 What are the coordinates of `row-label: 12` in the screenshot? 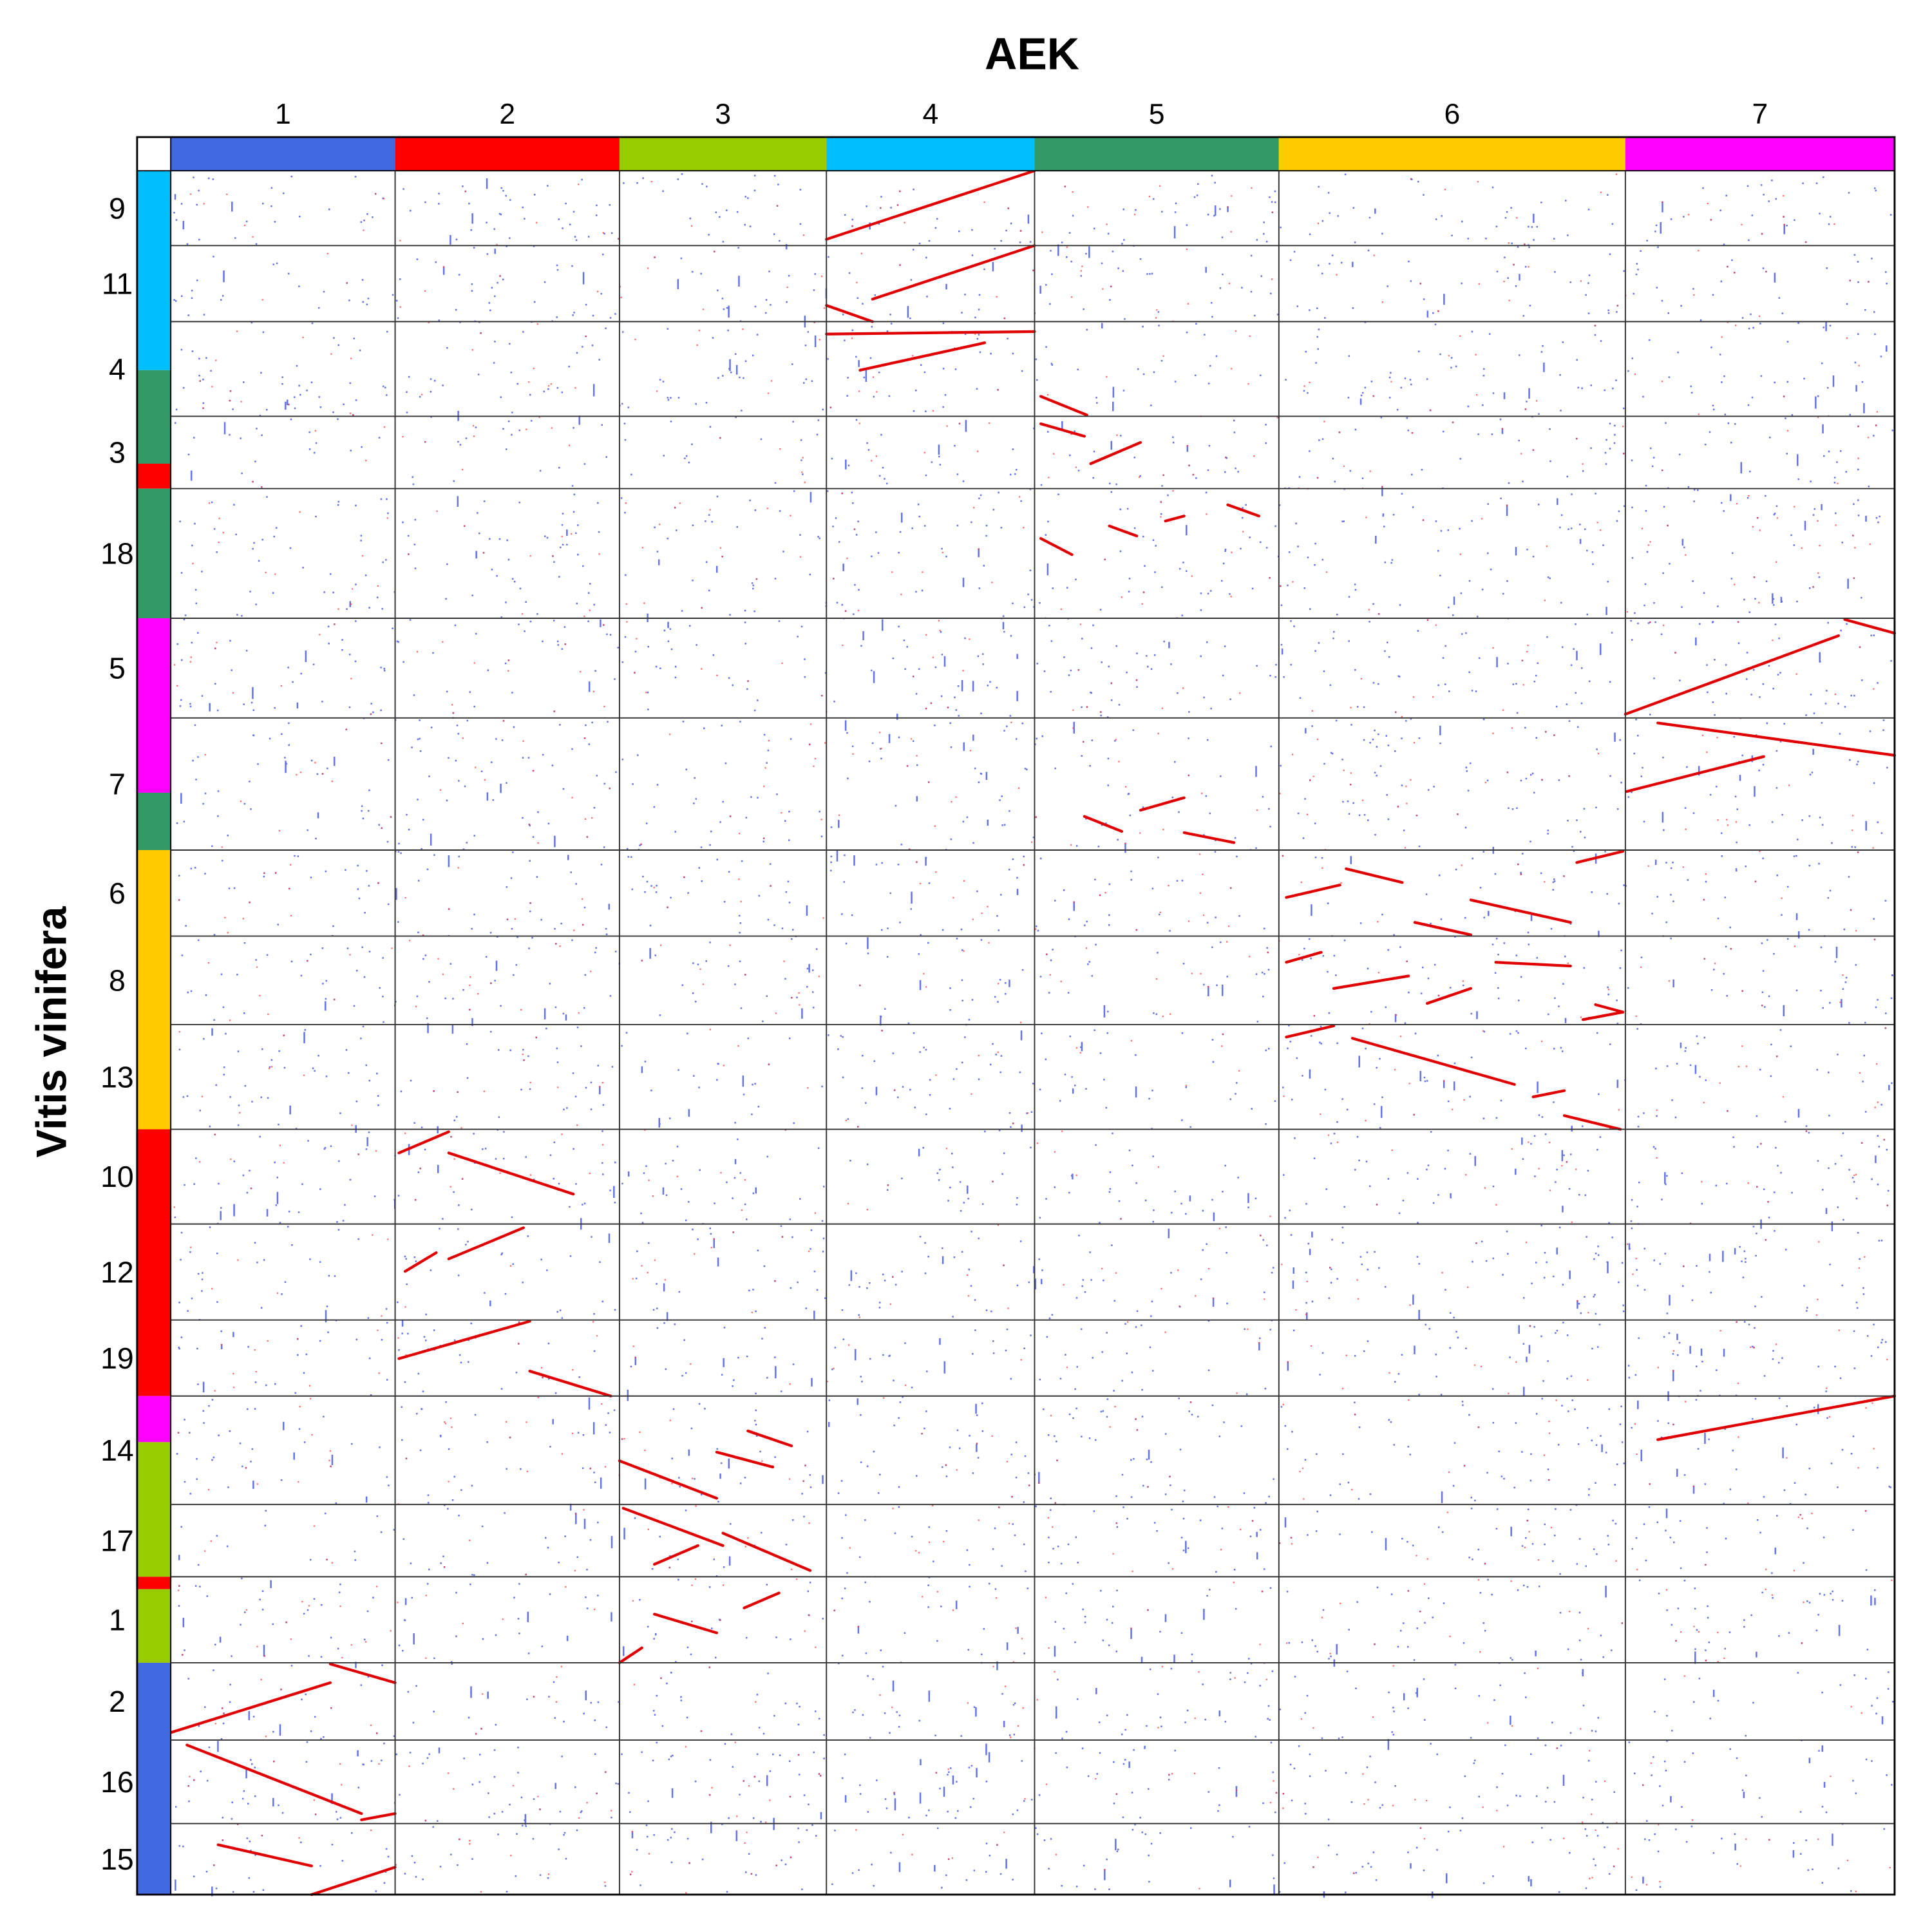 It's located at (117, 1272).